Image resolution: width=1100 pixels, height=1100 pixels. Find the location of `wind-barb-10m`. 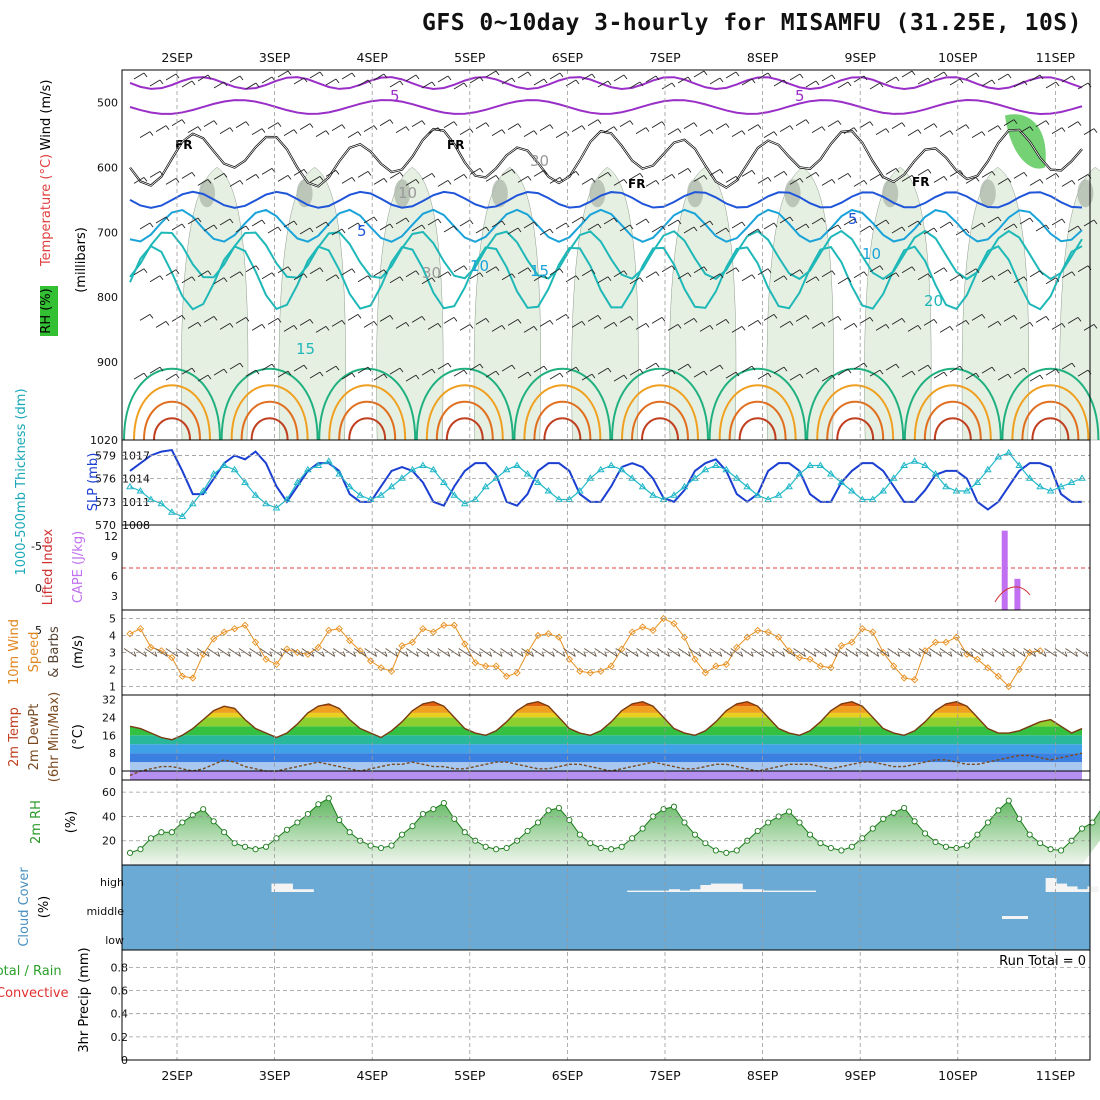

wind-barb-10m is located at coordinates (444, 652).